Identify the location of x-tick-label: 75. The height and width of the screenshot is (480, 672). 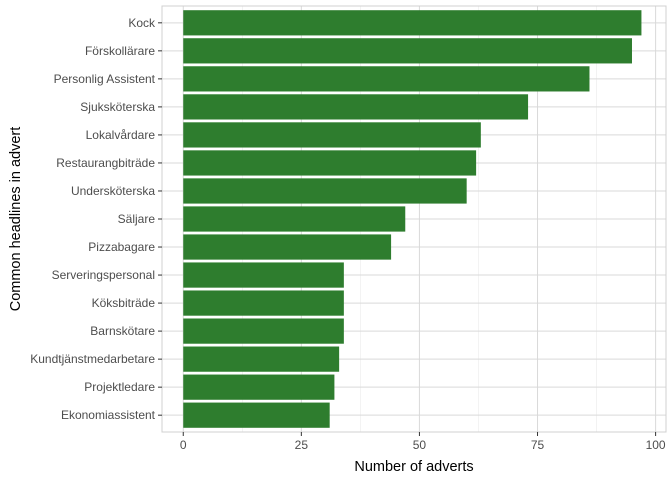
(538, 445).